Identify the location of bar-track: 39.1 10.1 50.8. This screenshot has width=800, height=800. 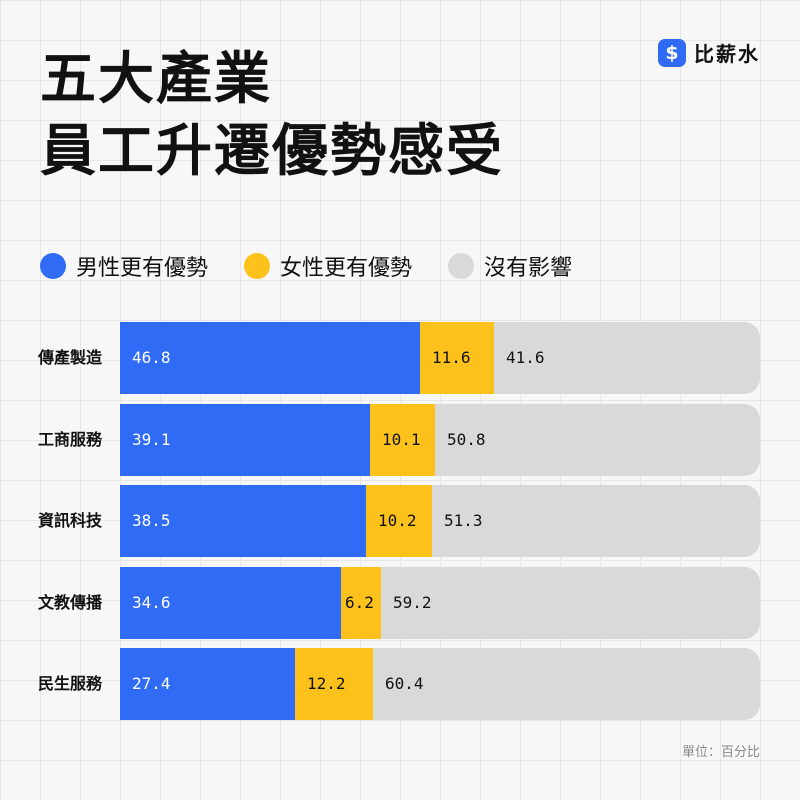
(440, 439).